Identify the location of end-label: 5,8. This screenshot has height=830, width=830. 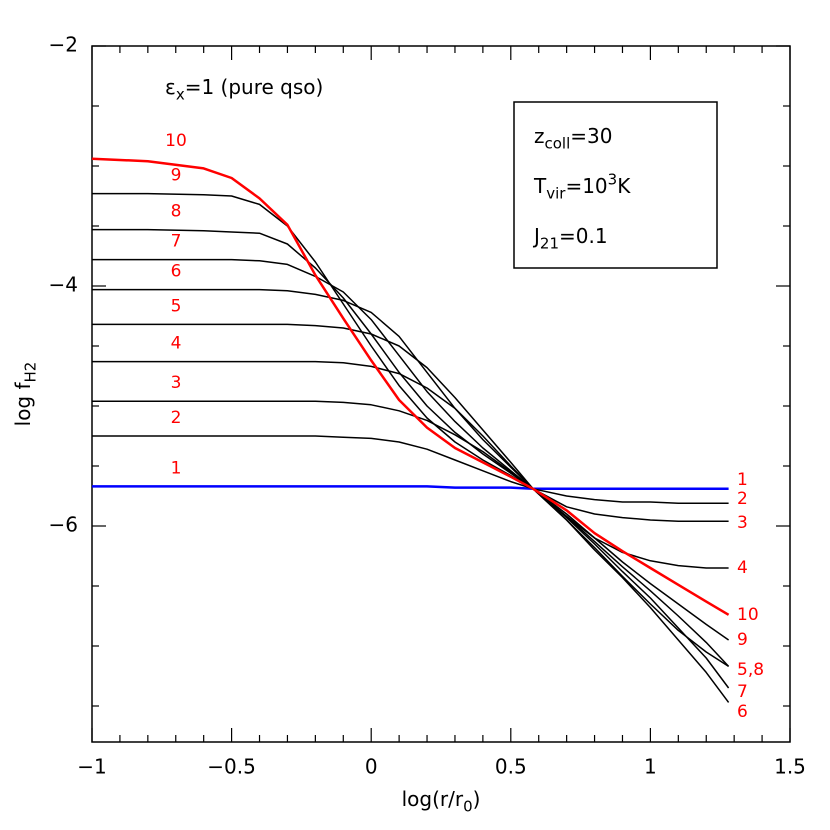
(750, 670).